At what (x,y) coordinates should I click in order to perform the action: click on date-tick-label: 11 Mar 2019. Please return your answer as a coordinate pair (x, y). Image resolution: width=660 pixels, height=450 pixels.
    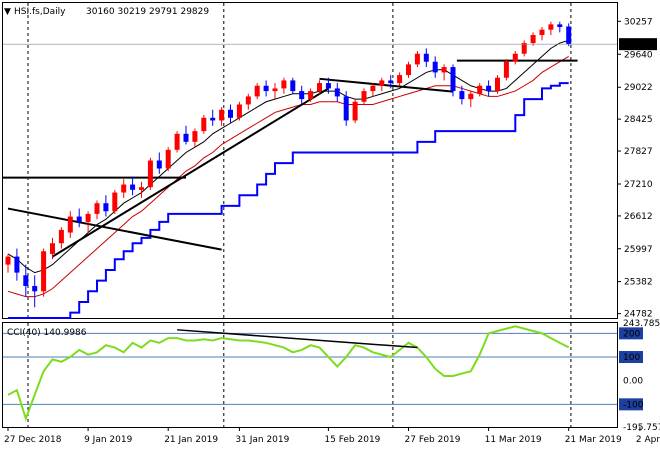
    Looking at the image, I should click on (513, 440).